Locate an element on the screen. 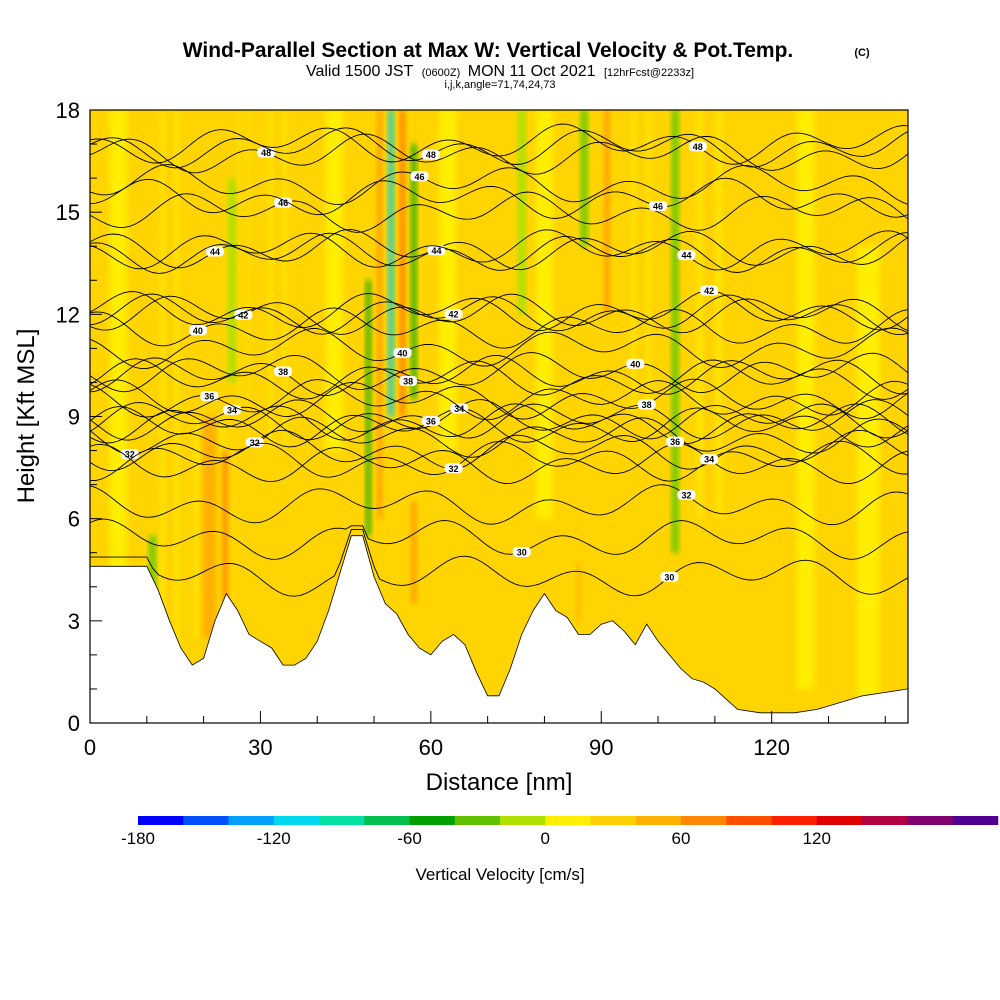 The width and height of the screenshot is (1000, 1000). colorbar-tick-label: 0 is located at coordinates (545, 838).